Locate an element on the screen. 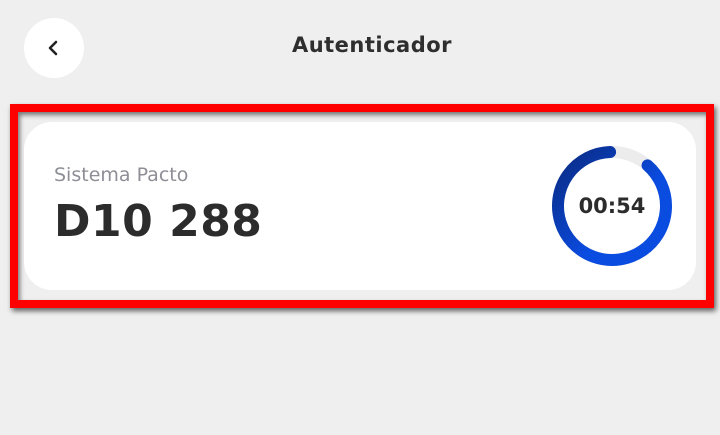 This screenshot has height=435, width=720. timer-text: 00:54 is located at coordinates (612, 206).